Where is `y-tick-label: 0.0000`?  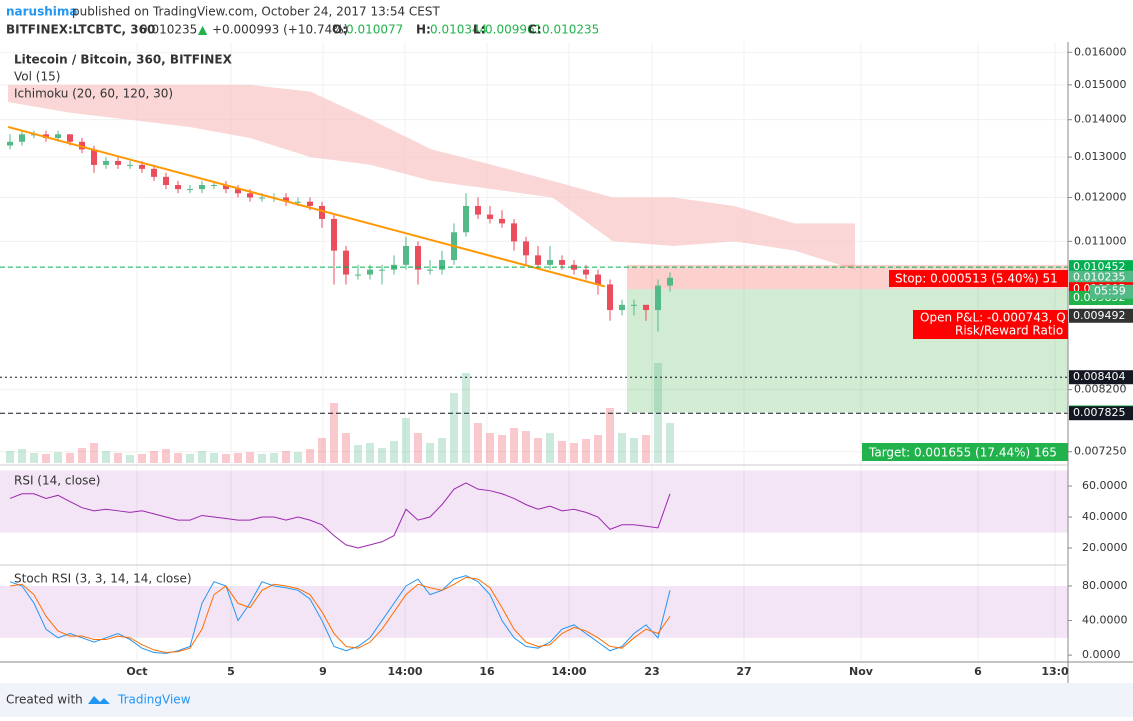
y-tick-label: 0.0000 is located at coordinates (1101, 654).